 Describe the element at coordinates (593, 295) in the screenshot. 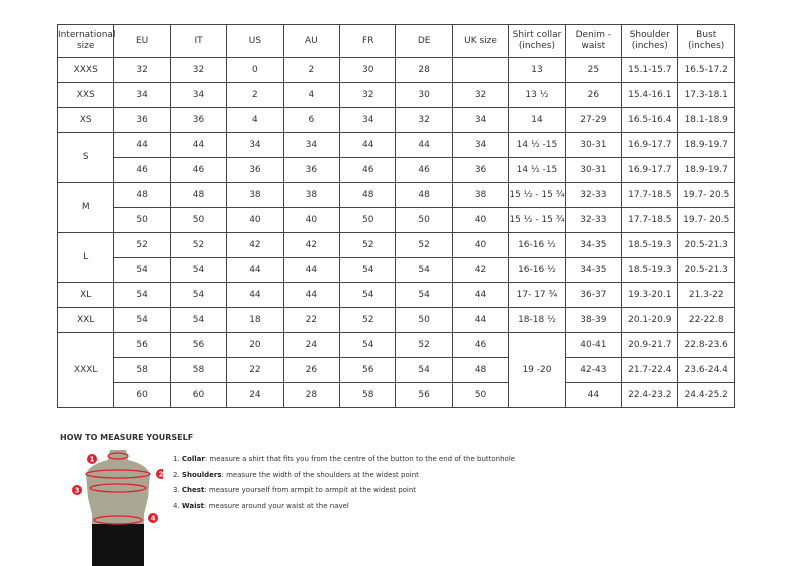

I see `table-cell: 36-37` at that location.